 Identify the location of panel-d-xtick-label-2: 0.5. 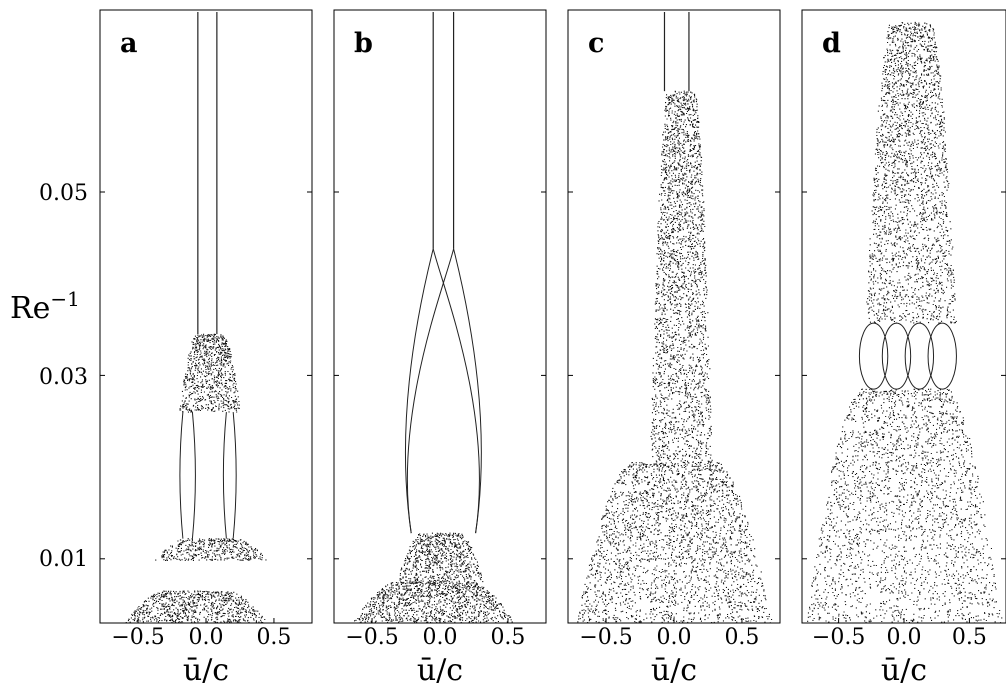
(969, 637).